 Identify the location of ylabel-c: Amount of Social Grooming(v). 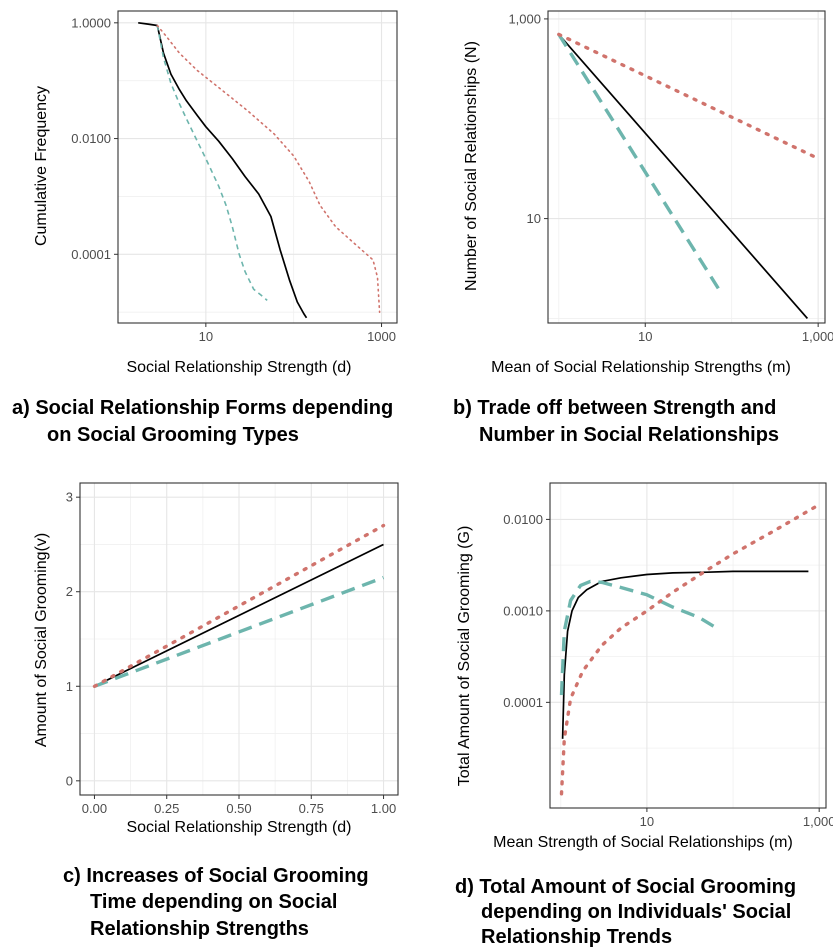
(41, 640).